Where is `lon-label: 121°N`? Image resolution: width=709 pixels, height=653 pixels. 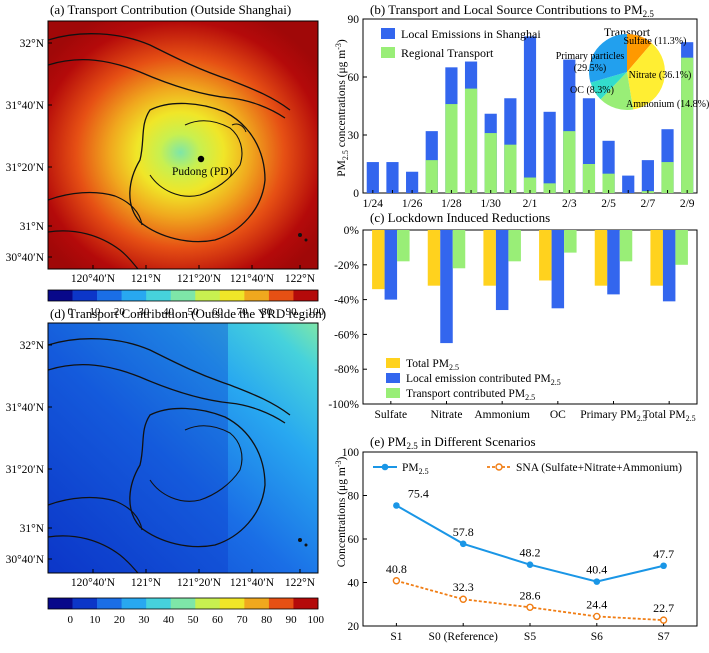 lon-label: 121°N is located at coordinates (146, 279).